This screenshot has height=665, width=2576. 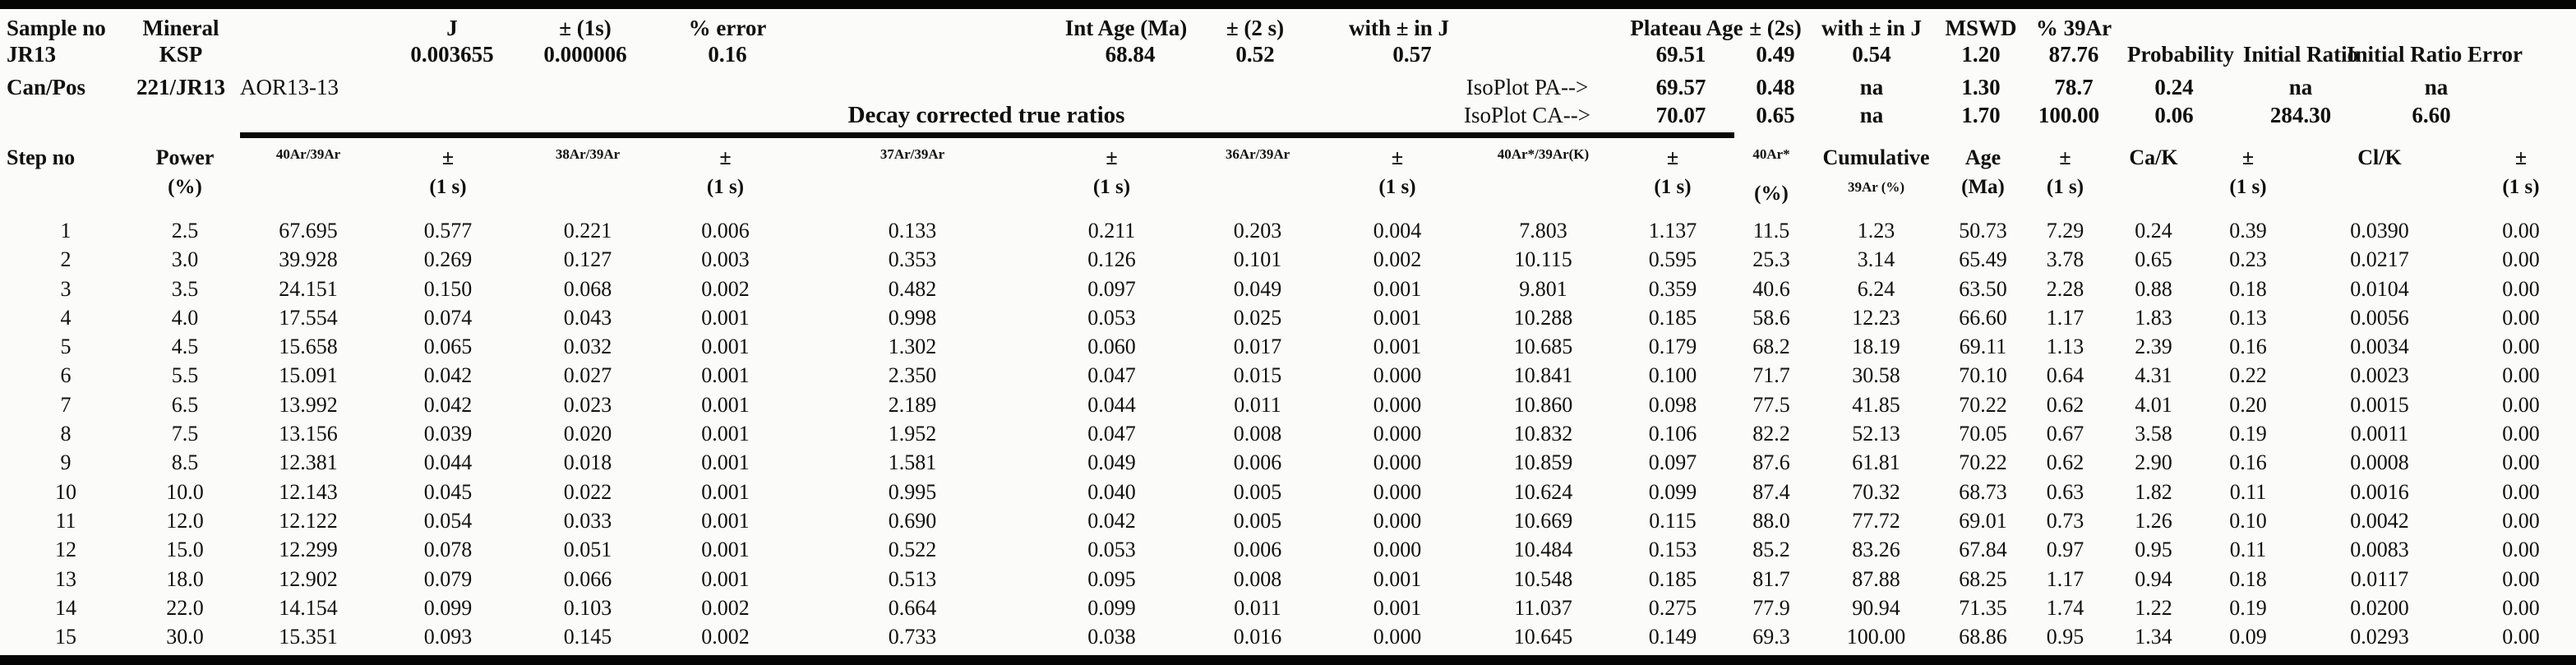 What do you see at coordinates (2380, 288) in the screenshot?
I see `cell: 0.0104` at bounding box center [2380, 288].